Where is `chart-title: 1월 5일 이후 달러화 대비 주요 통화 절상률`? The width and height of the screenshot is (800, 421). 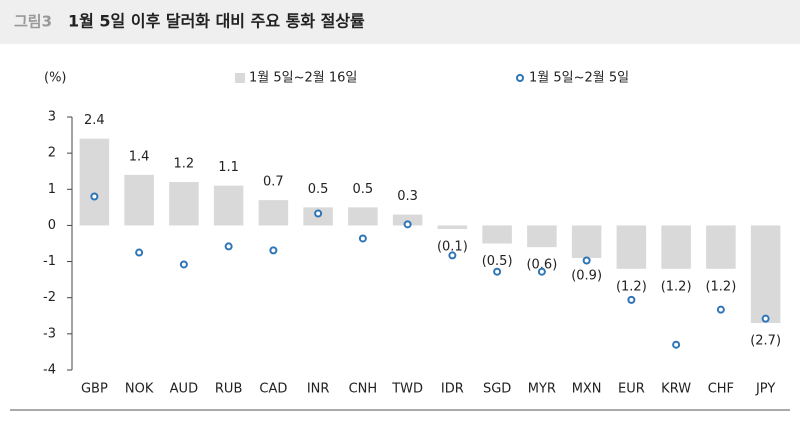 chart-title: 1월 5일 이후 달러화 대비 주요 통화 절상률 is located at coordinates (216, 21).